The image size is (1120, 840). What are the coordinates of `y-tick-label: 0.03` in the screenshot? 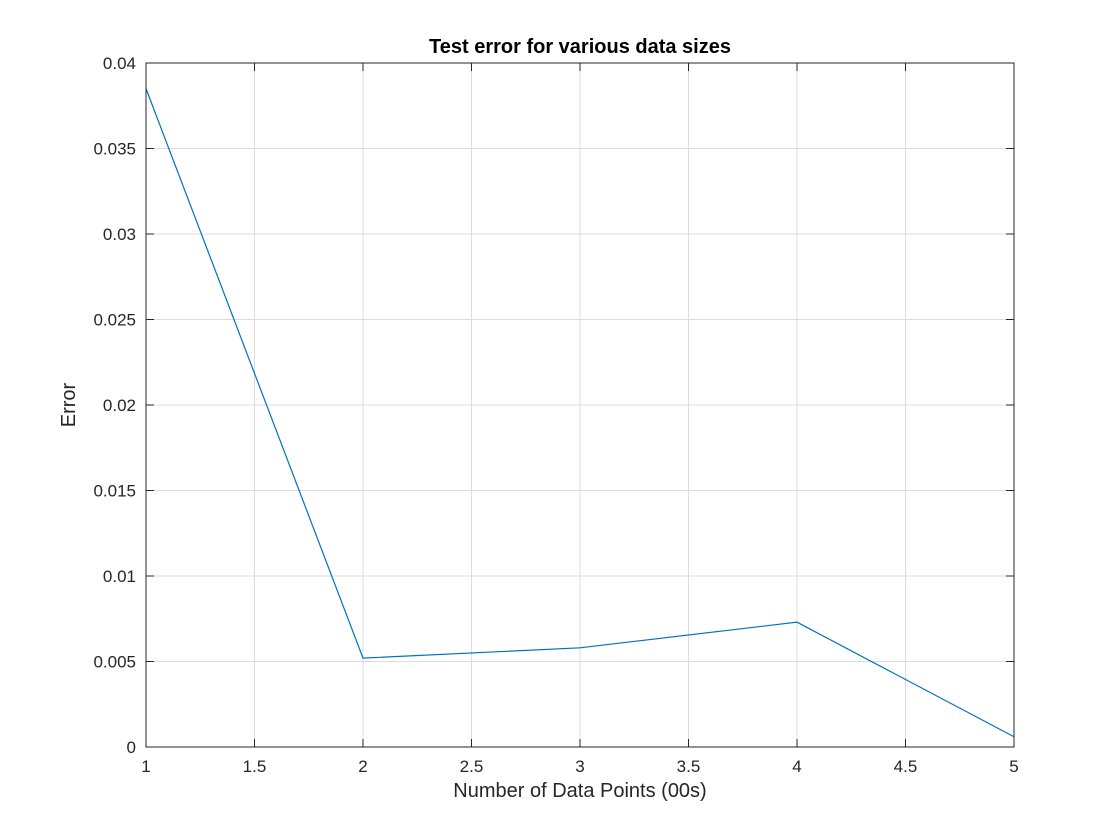 It's located at (119, 234).